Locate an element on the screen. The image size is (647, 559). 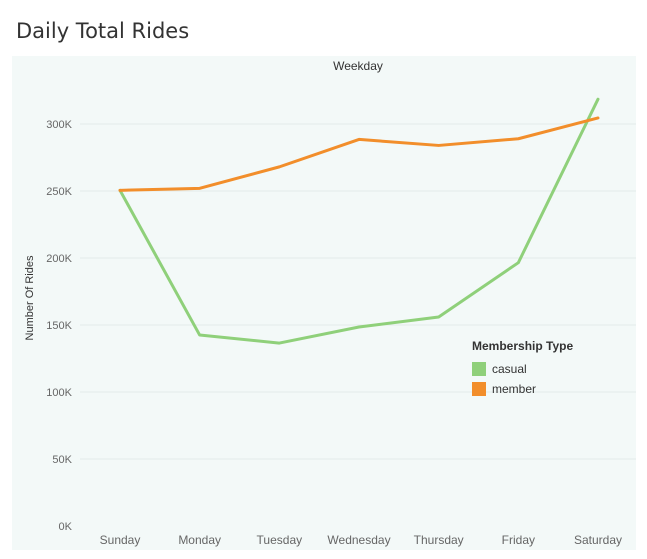
y-tick-label: 50K is located at coordinates (62, 460).